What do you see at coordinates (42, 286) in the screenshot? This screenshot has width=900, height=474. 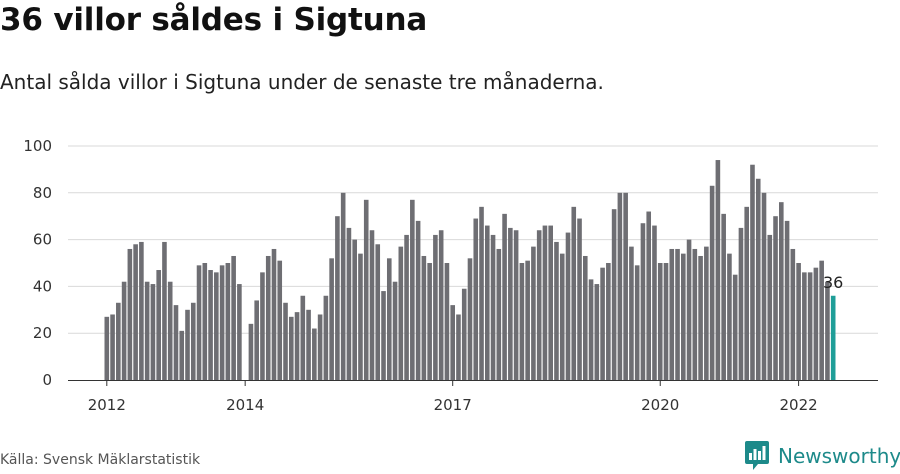 I see `y-tick-label: 40` at bounding box center [42, 286].